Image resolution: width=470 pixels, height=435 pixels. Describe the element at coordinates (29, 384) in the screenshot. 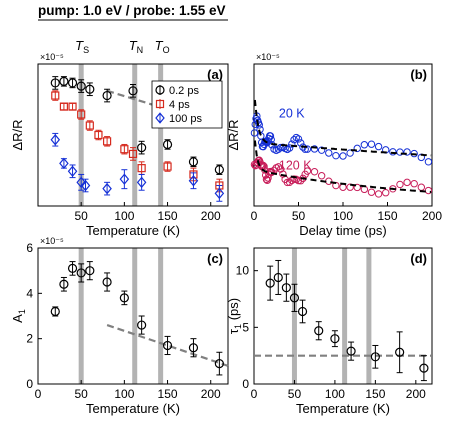

I see `y-tick-label: 0` at that location.